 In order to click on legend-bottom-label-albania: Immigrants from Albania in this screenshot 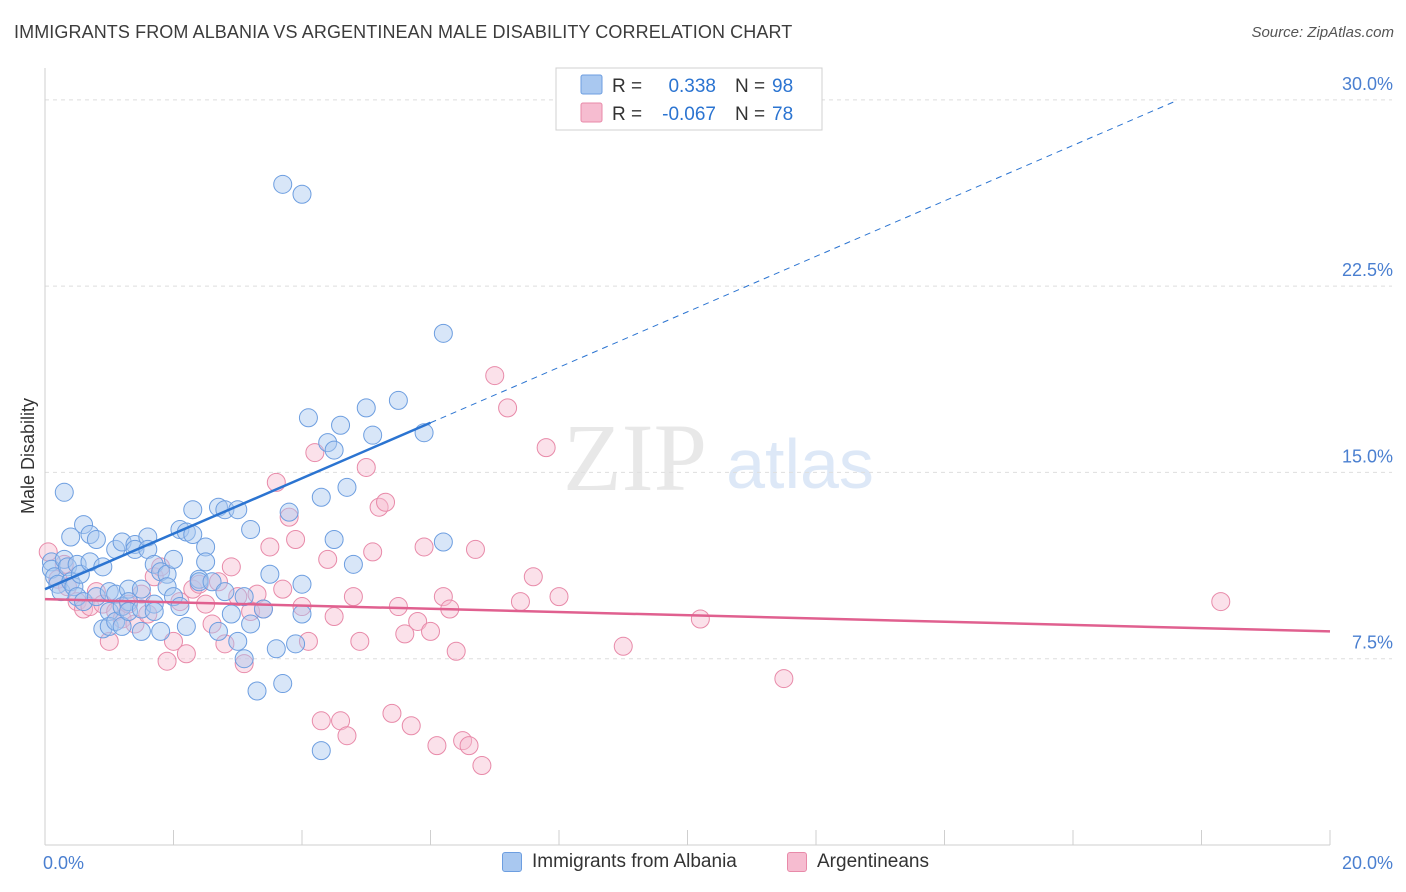, I will do `click(634, 861)`.